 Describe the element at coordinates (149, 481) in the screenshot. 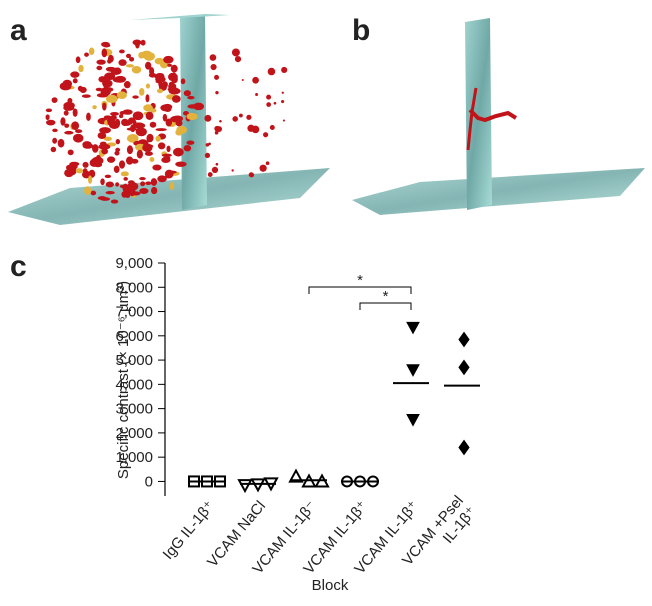

I see `y-tick-label: 0` at that location.